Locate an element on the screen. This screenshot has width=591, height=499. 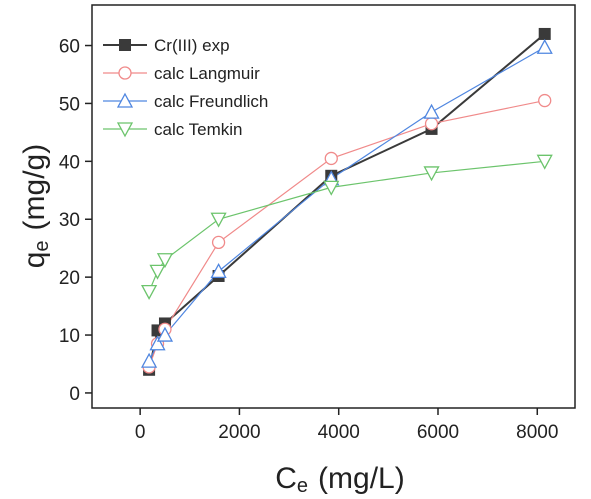
y-axis-title-unit: (mg/g) is located at coordinates (34, 187).